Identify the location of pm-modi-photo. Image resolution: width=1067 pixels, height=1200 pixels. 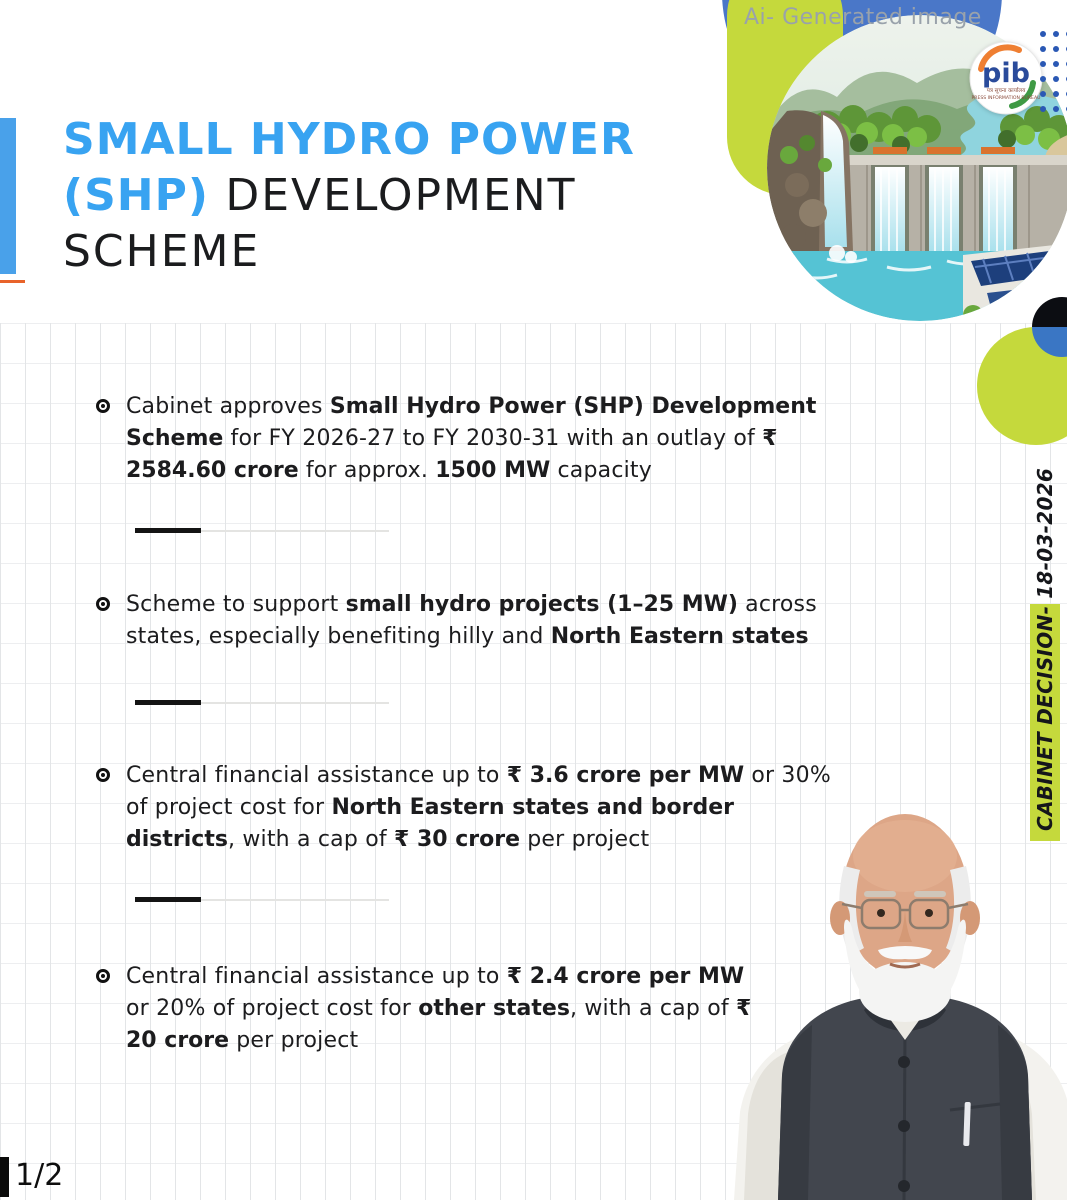
(890, 1007).